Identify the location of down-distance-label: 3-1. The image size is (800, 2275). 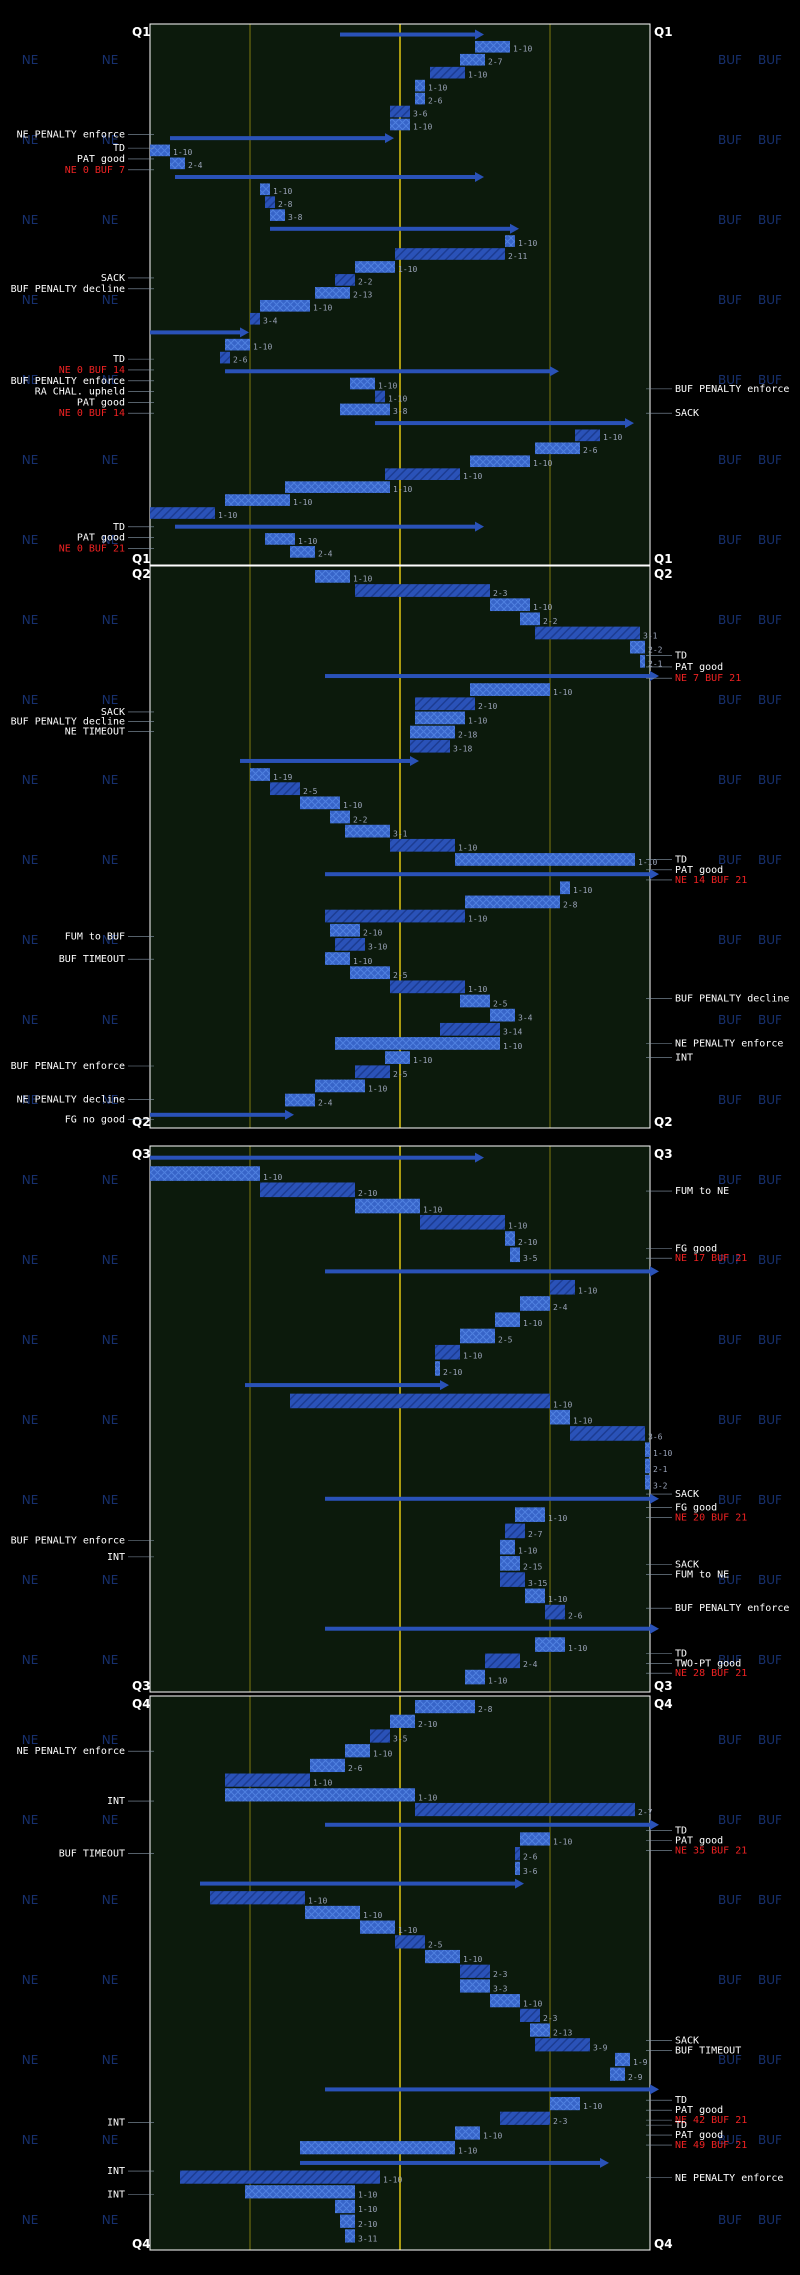
(400, 834).